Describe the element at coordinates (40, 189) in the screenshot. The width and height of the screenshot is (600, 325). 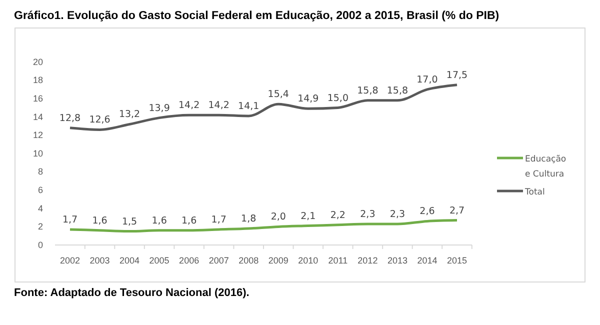
I see `y-tick-label: 6` at that location.